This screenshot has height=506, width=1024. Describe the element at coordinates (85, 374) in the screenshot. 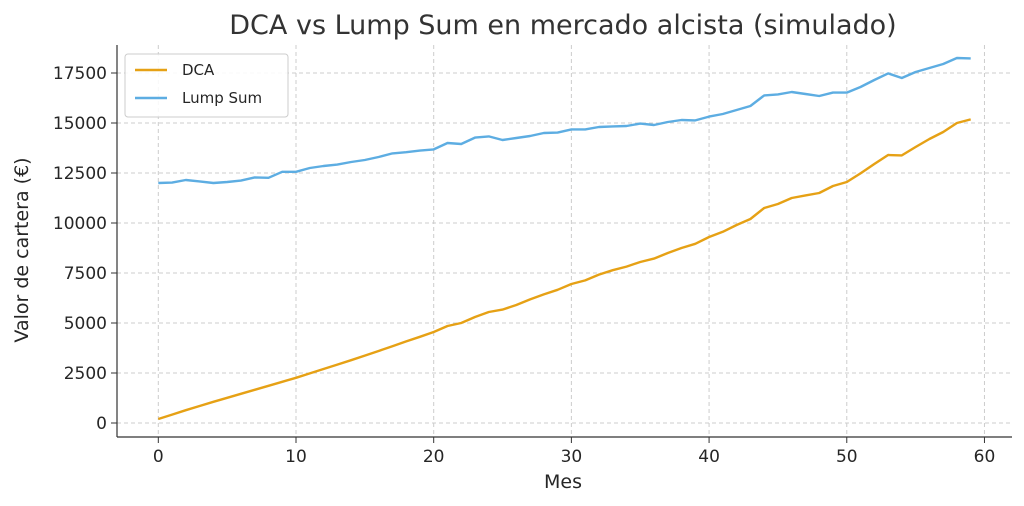

I see `y-tick-label: 2500` at that location.